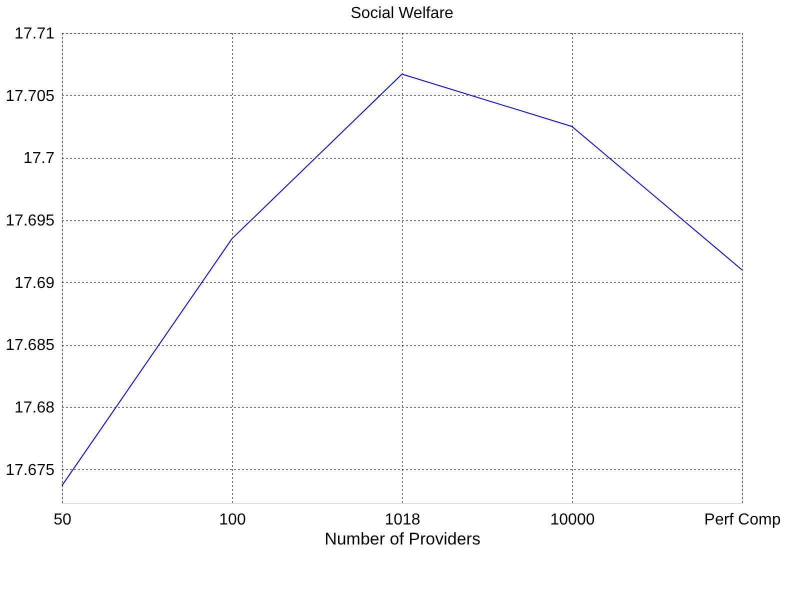  What do you see at coordinates (30, 221) in the screenshot?
I see `y-tick-label: 17.695` at bounding box center [30, 221].